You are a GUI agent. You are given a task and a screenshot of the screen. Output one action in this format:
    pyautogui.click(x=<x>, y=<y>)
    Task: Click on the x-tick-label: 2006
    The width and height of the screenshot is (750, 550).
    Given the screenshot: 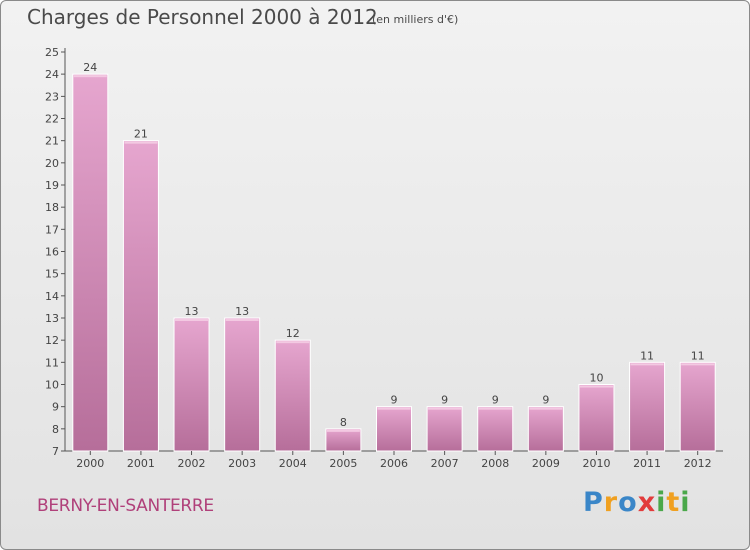 What is the action you would take?
    pyautogui.click(x=394, y=463)
    